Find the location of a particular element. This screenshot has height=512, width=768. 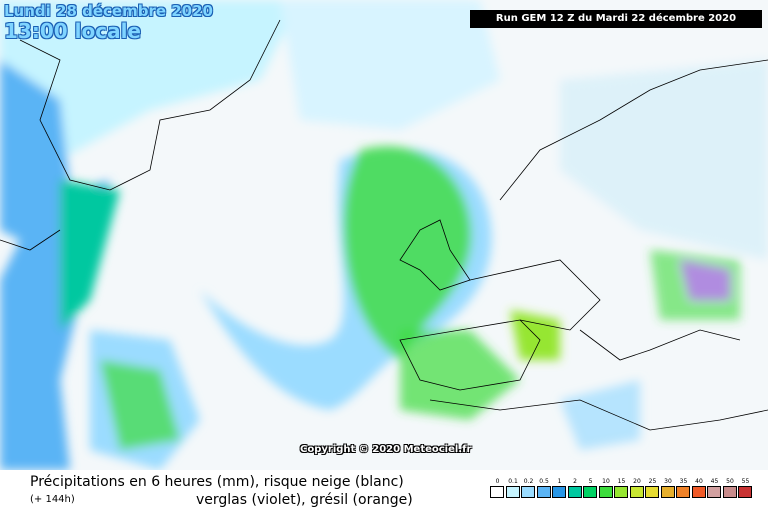

legend-item: 0.5 is located at coordinates (544, 488).